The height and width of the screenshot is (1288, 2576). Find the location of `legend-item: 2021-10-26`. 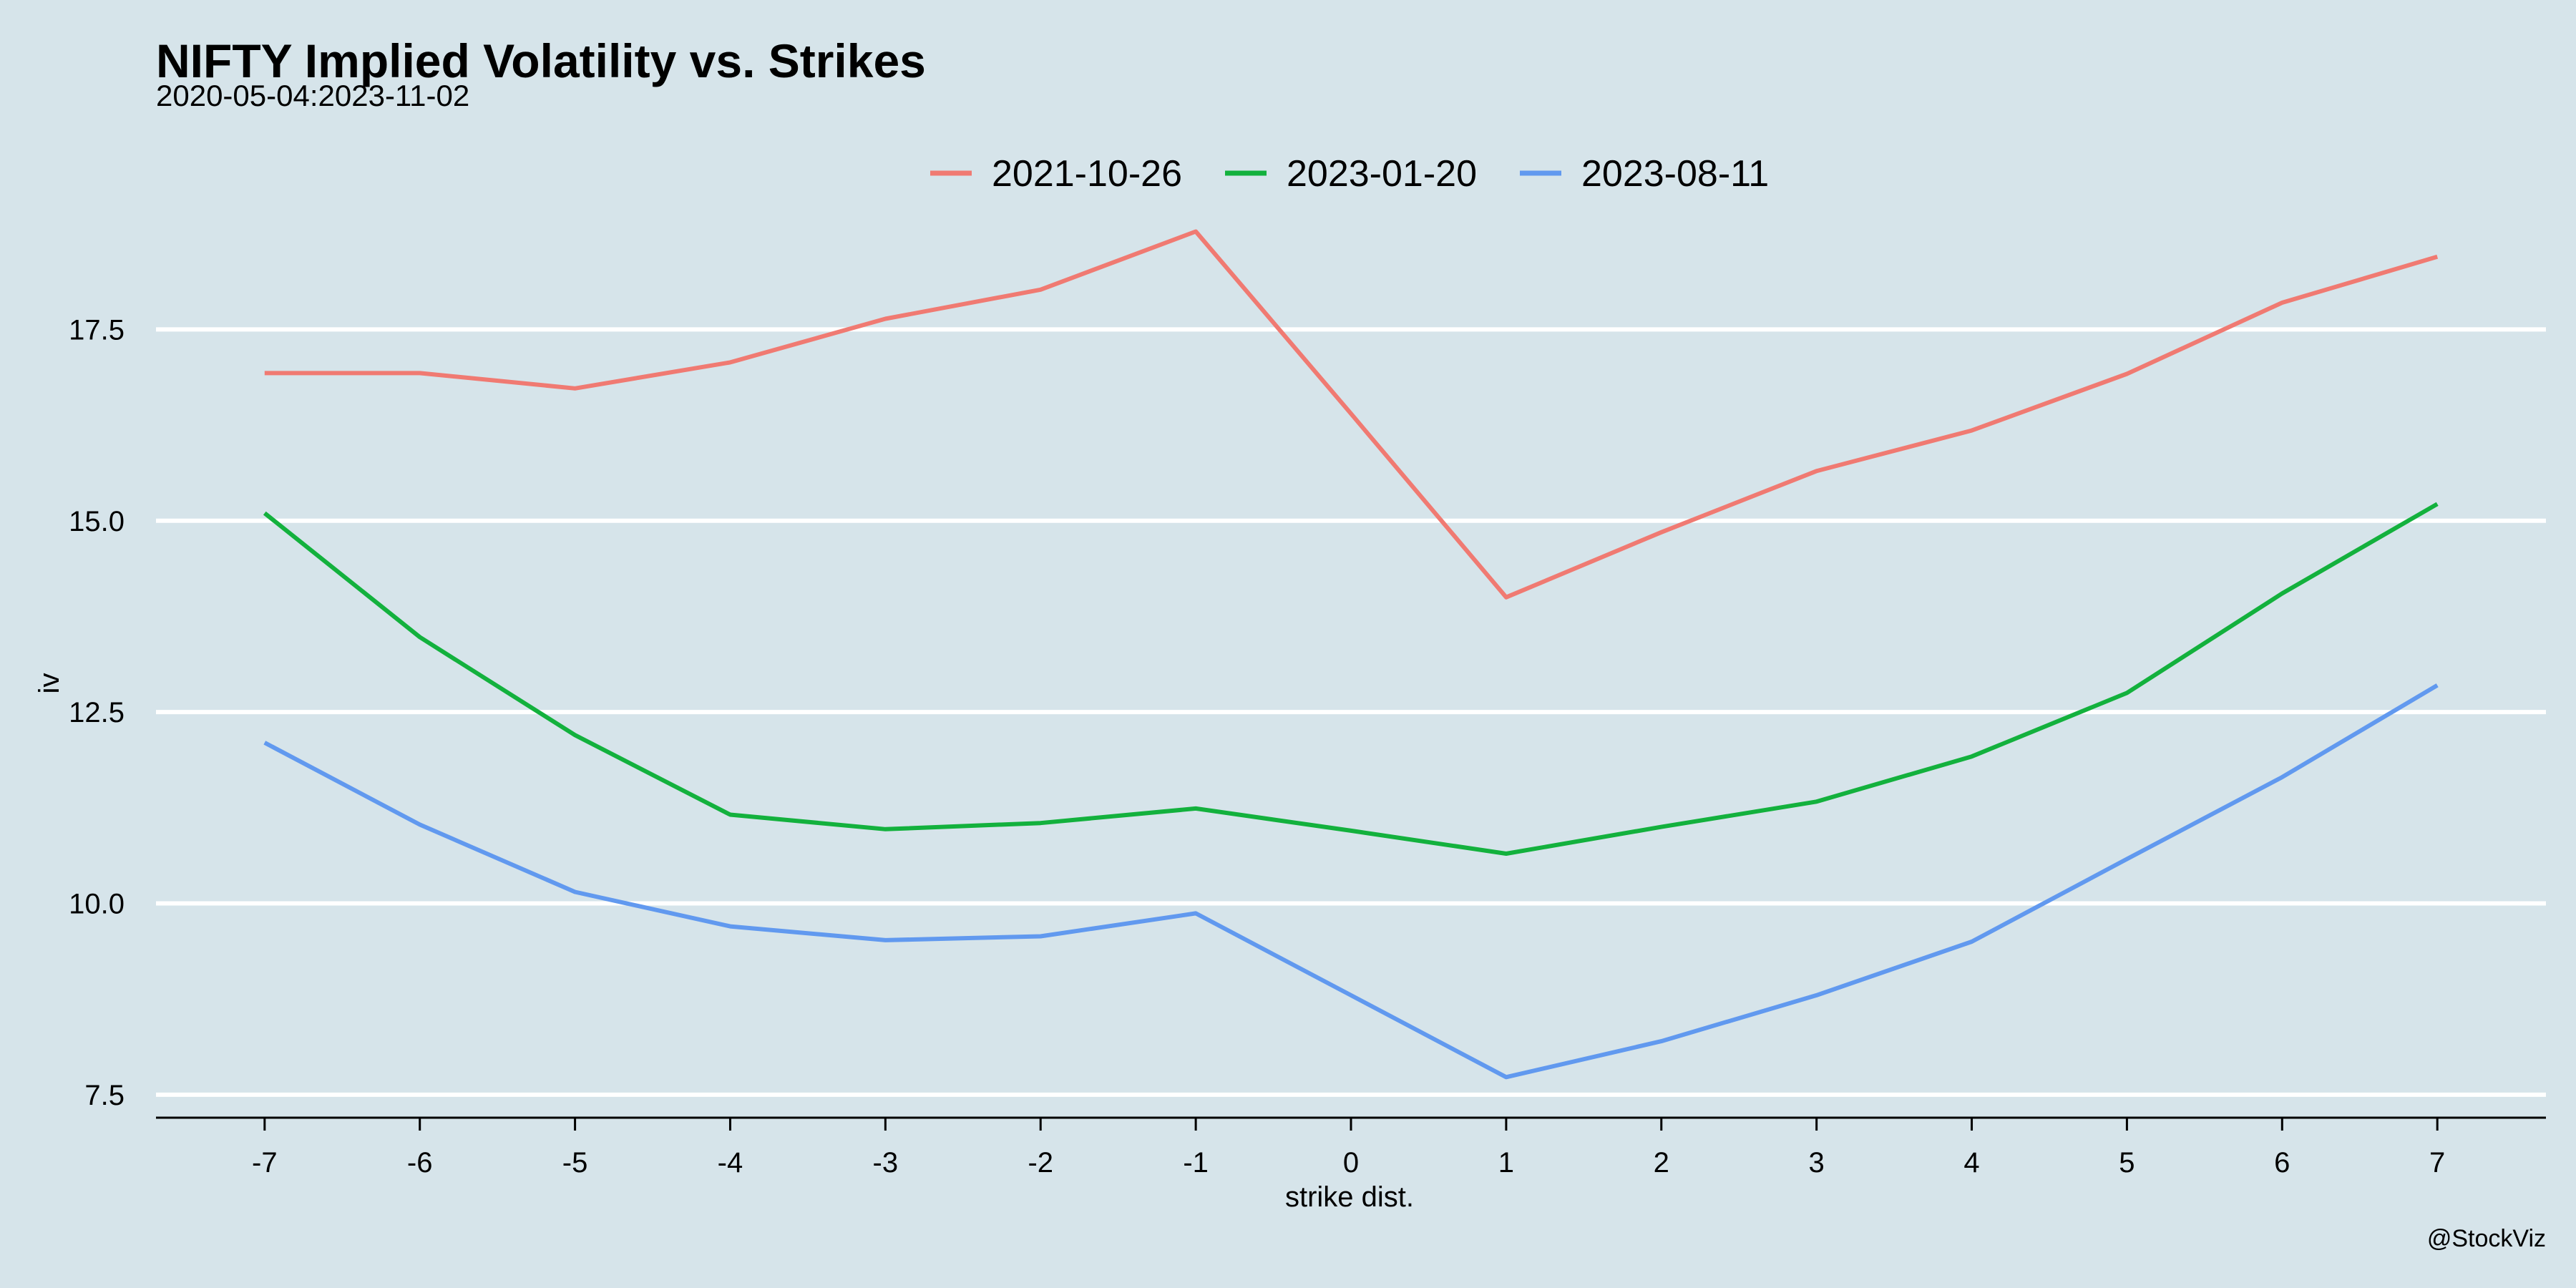

legend-item: 2021-10-26 is located at coordinates (1056, 174).